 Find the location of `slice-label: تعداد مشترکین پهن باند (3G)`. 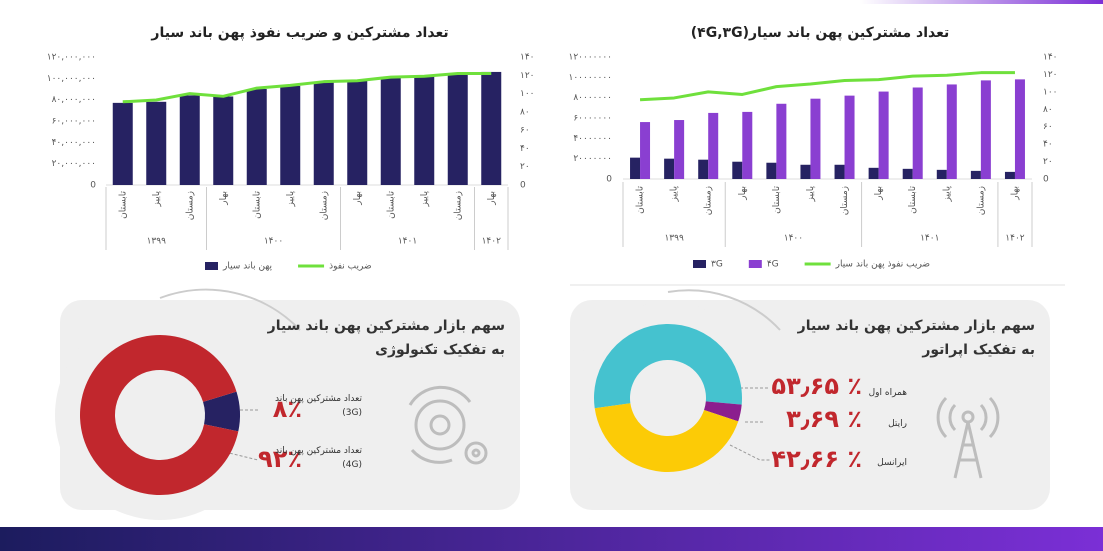

slice-label: تعداد مشترکین پهن باند (3G) is located at coordinates (318, 406).